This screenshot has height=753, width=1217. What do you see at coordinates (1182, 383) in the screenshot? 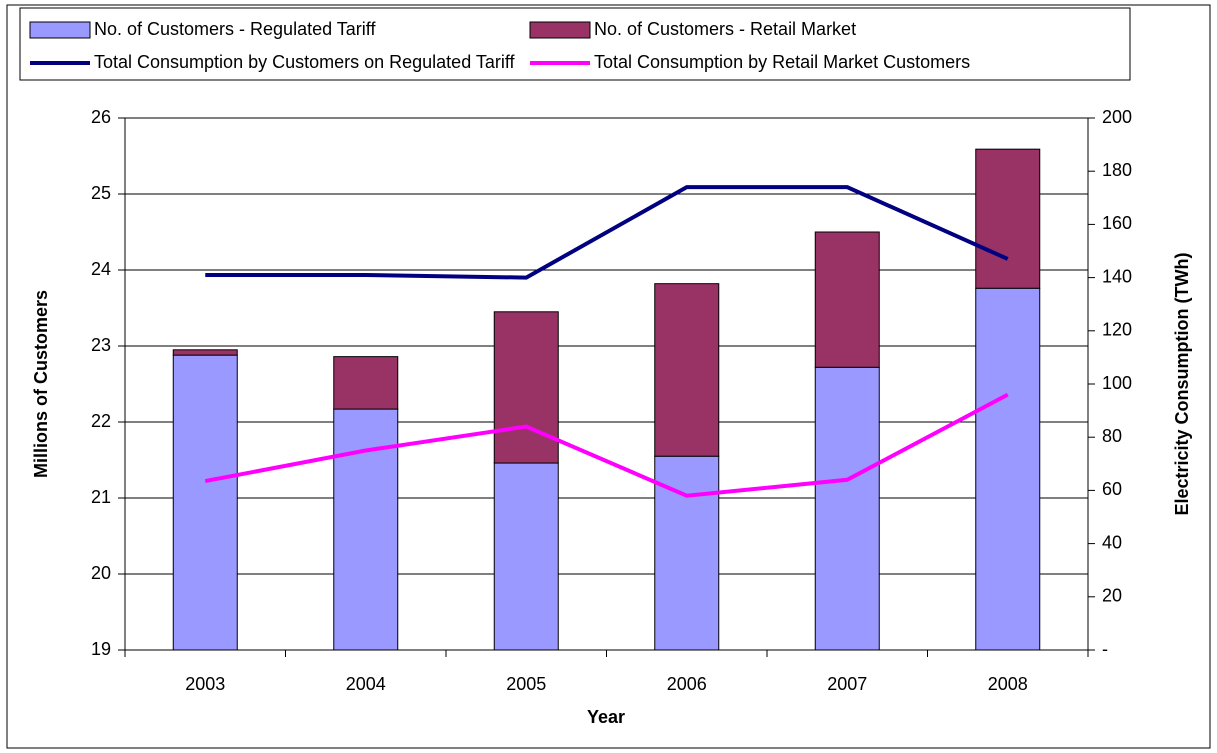
I see `y2-axis-title: Electricity Consumption (TWh)` at bounding box center [1182, 383].